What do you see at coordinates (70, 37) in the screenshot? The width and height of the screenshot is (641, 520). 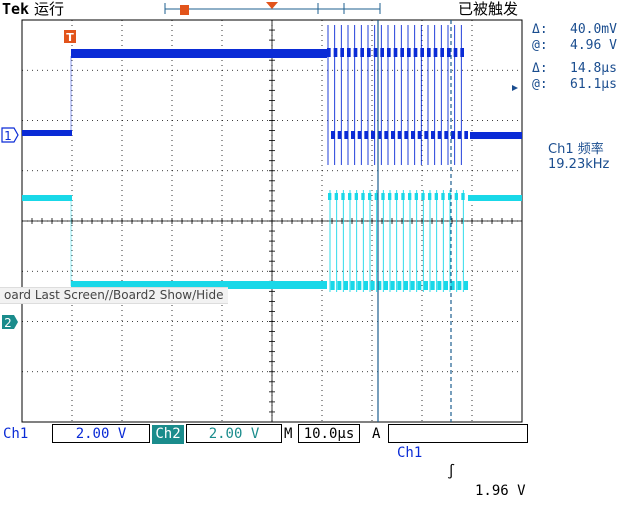 I see `trigger-marker: T` at bounding box center [70, 37].